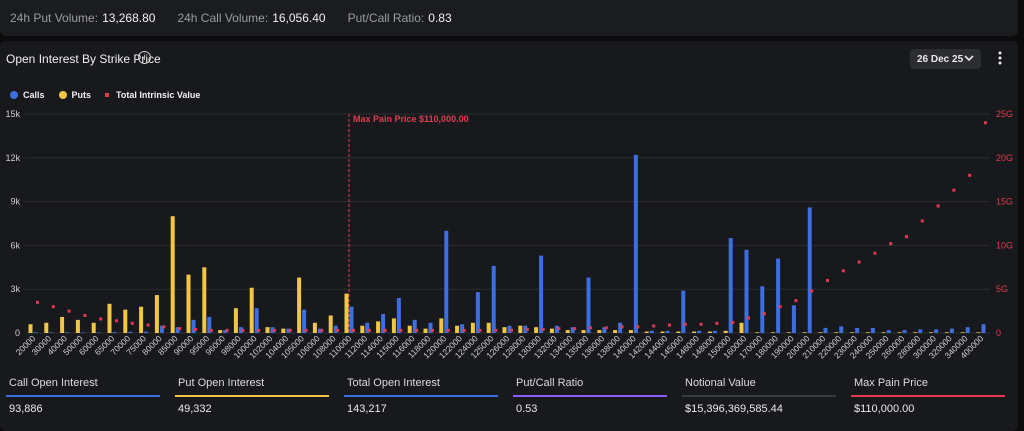 The image size is (1024, 431). What do you see at coordinates (734, 409) in the screenshot?
I see `footer-stat-value: $15,396,369,585.44` at bounding box center [734, 409].